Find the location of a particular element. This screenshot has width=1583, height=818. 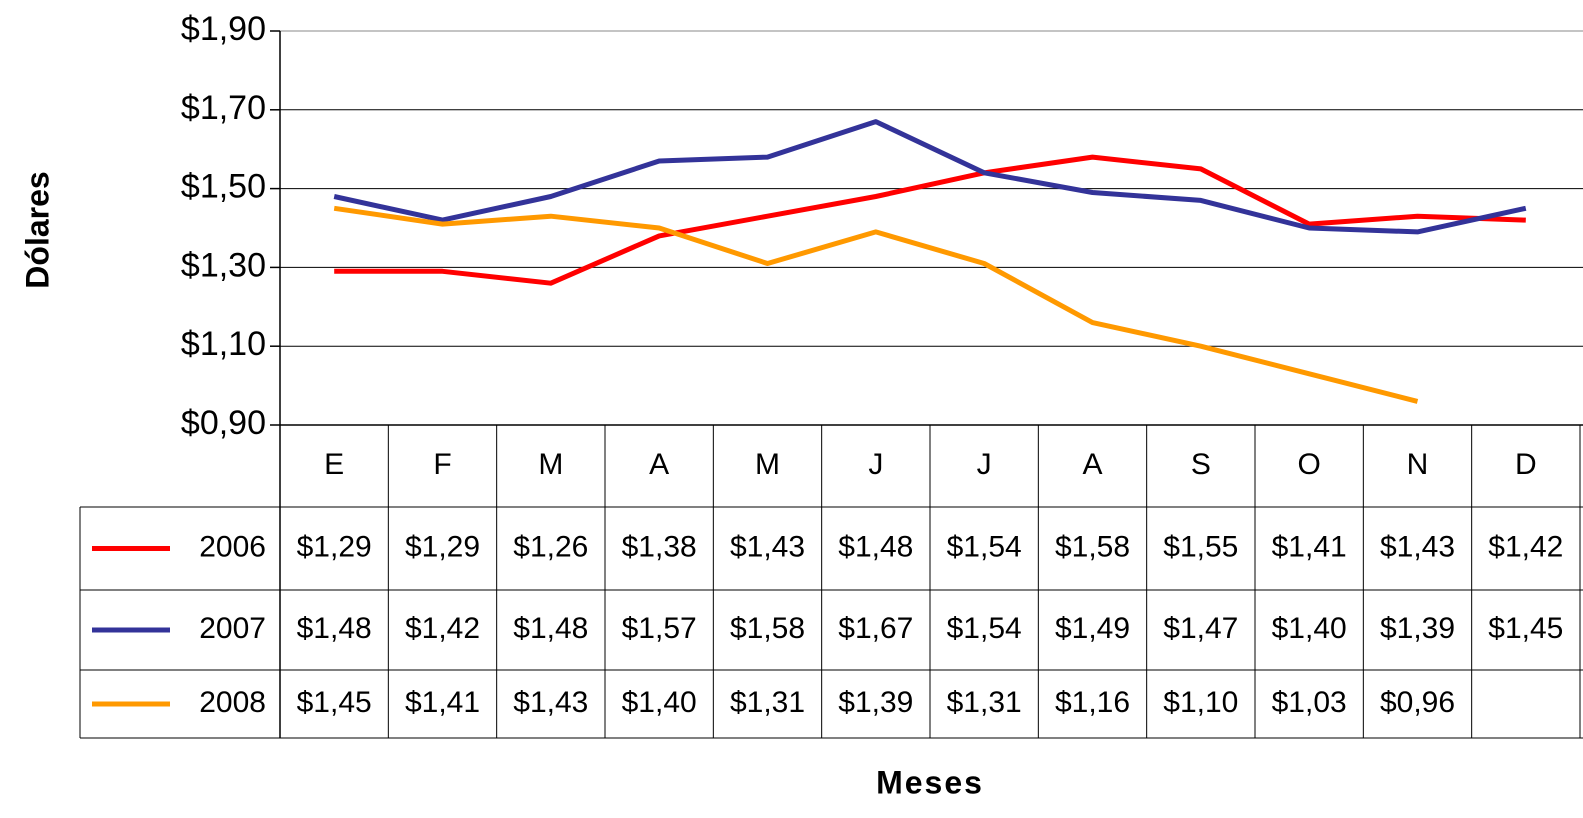

table-value: $1,55 is located at coordinates (1200, 546).